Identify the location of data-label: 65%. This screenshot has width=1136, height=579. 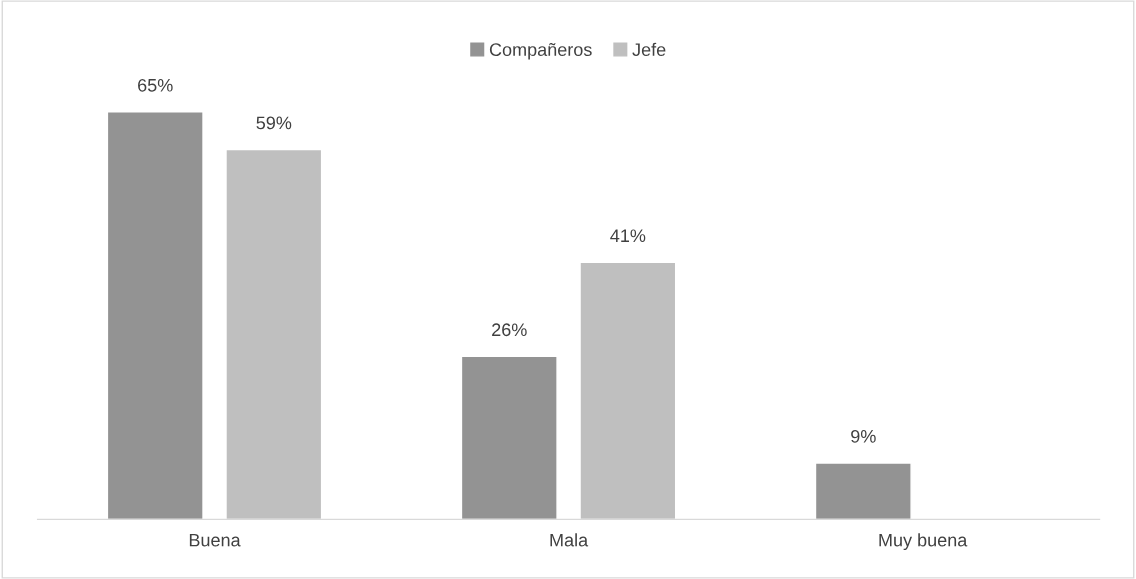
(155, 85).